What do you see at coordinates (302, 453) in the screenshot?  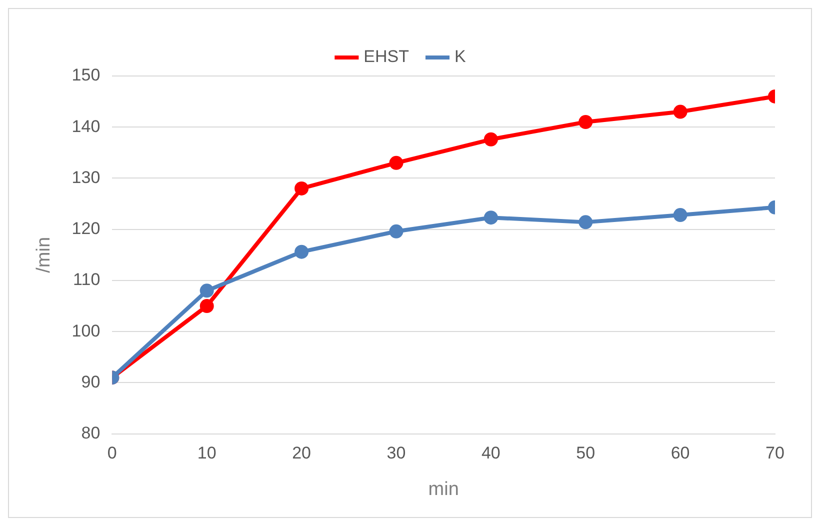 I see `x-tick-label: 20` at bounding box center [302, 453].